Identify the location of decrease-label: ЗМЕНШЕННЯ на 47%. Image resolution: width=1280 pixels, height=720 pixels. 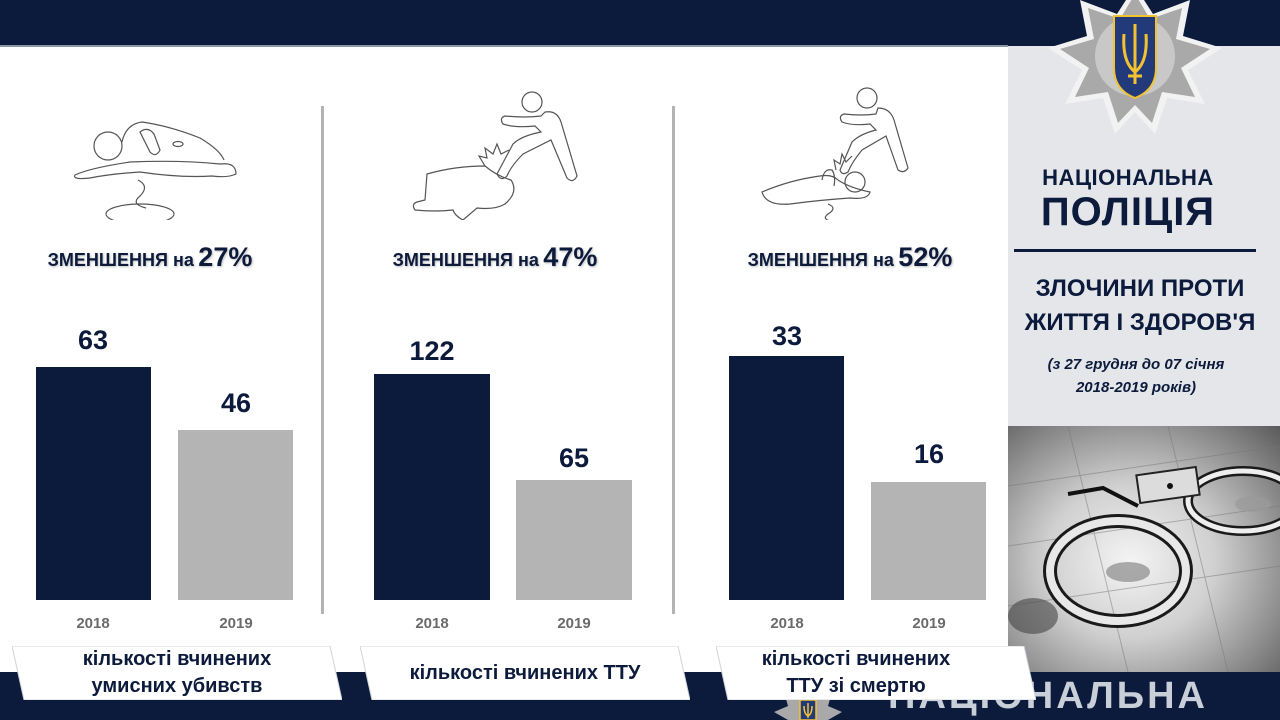
(495, 257).